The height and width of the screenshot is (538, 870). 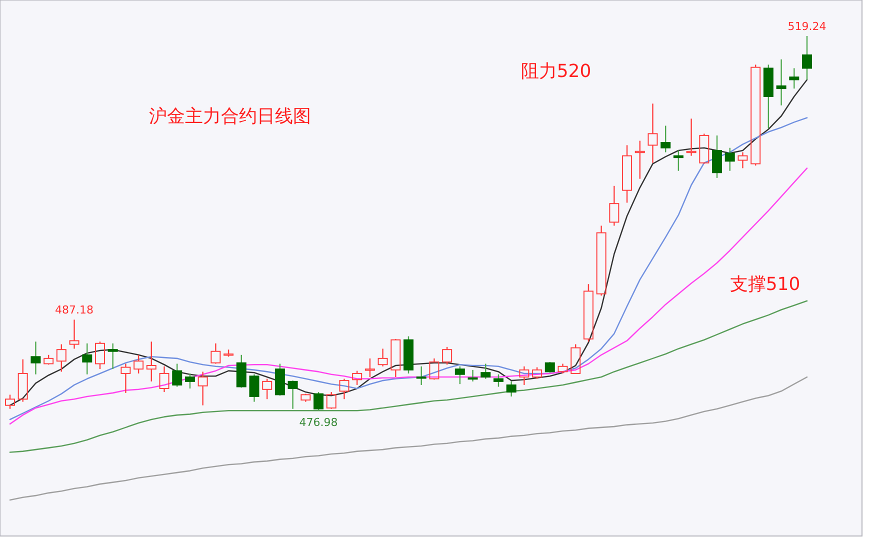 I want to click on text: 487.18, so click(x=74, y=310).